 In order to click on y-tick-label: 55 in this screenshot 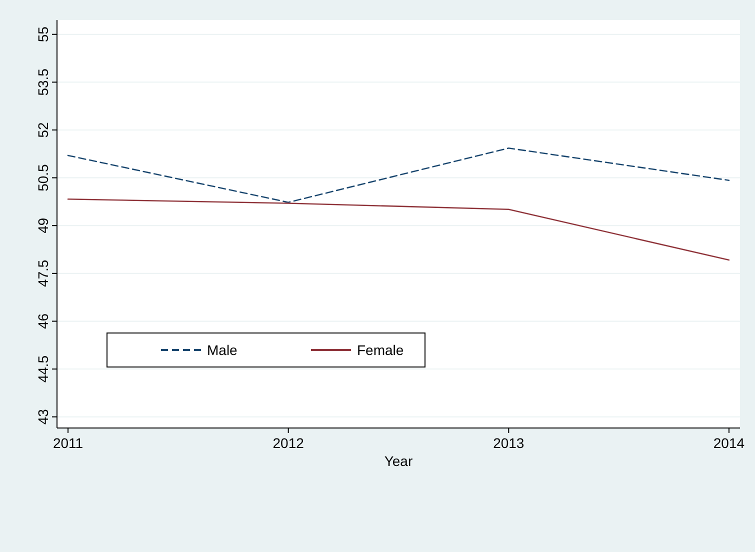, I will do `click(43, 34)`.